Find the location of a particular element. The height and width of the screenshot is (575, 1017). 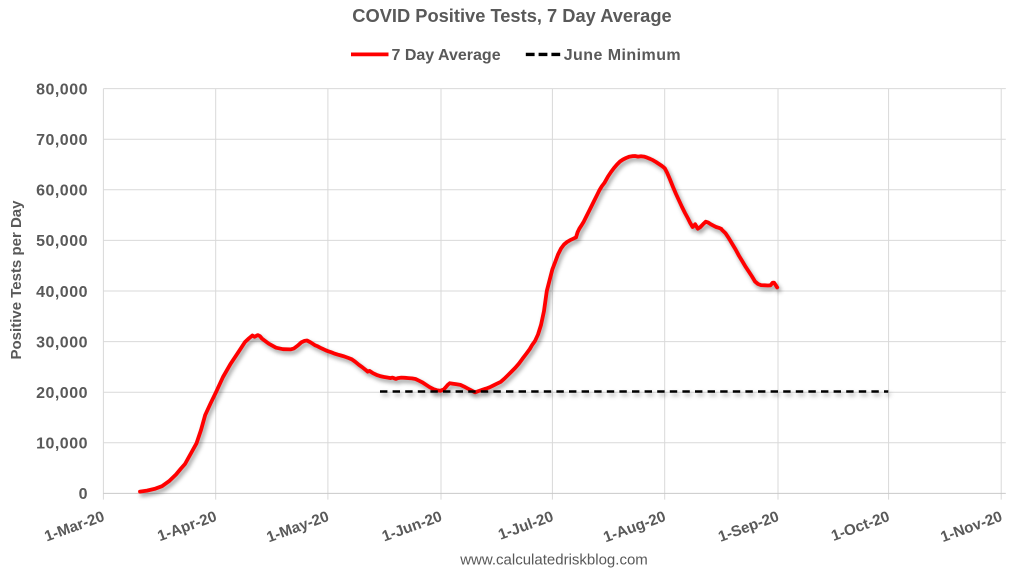

svg-text:COVID Positive Tests, 7 Day Av: COVID Positive Tests, 7 Day Average is located at coordinates (511, 15).